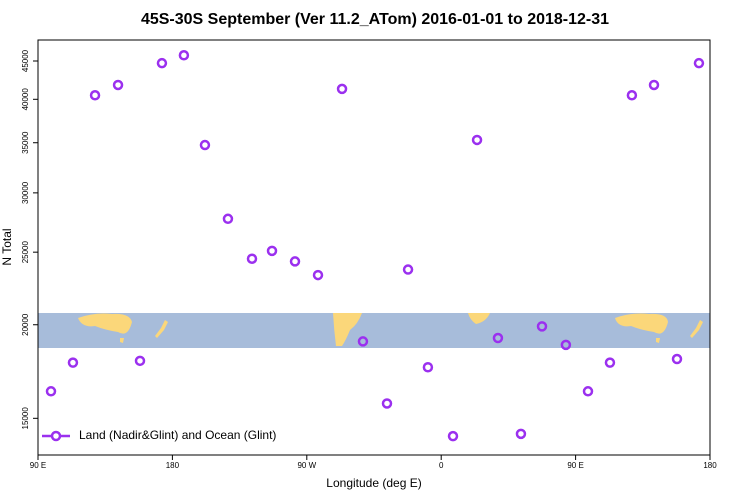 The height and width of the screenshot is (500, 750). Describe the element at coordinates (25, 60) in the screenshot. I see `y-tick-label: 45000` at that location.